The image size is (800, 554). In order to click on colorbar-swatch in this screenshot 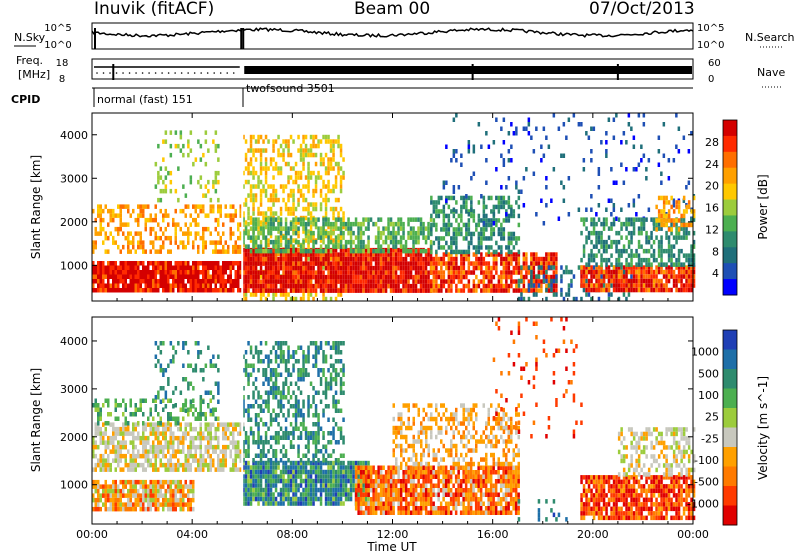, I will do `click(730, 287)`.